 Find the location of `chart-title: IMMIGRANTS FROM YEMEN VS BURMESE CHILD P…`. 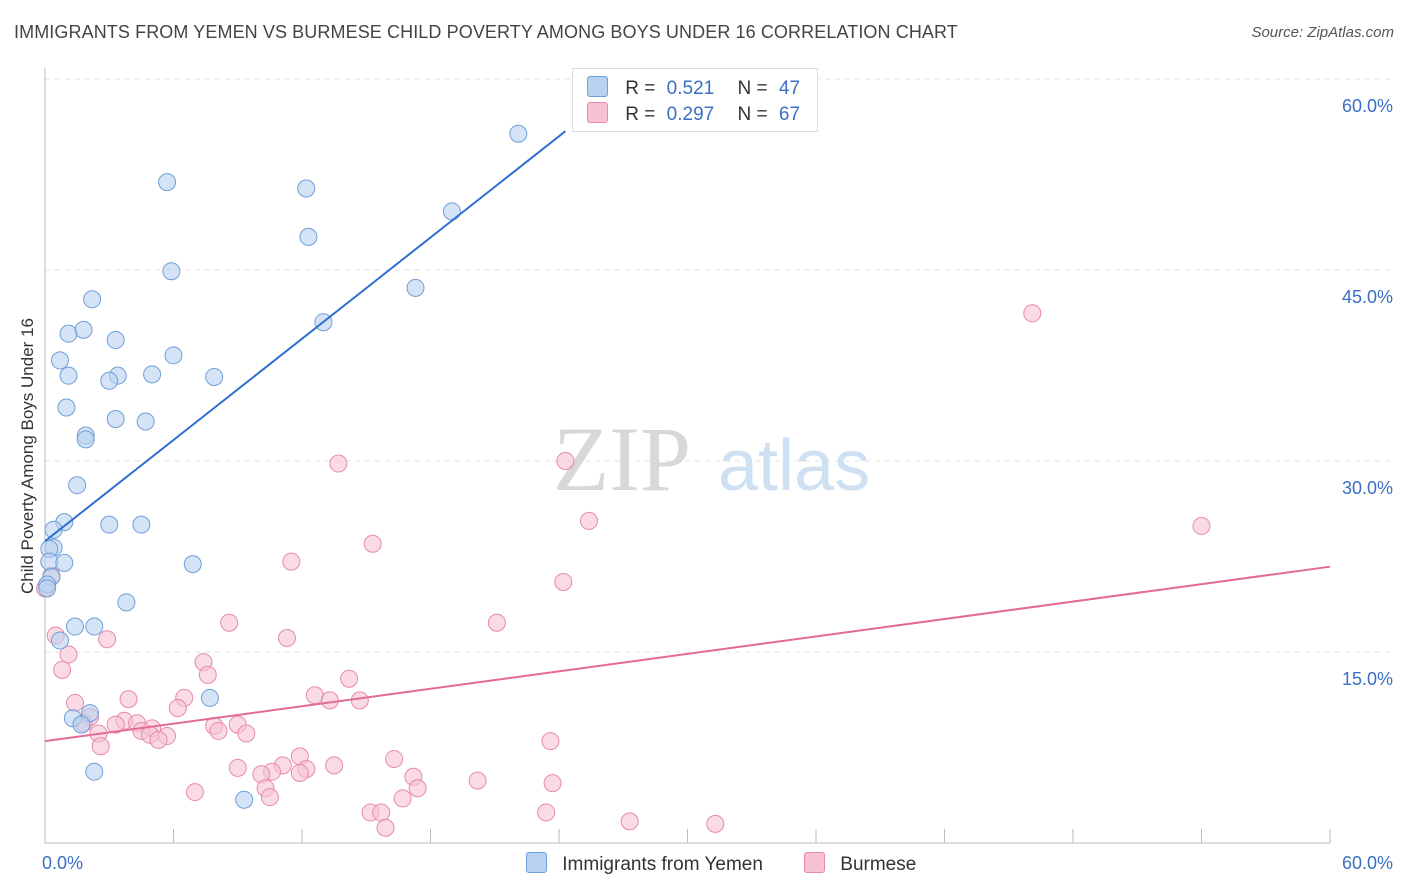

chart-title: IMMIGRANTS FROM YEMEN VS BURMESE CHILD P… is located at coordinates (486, 32).